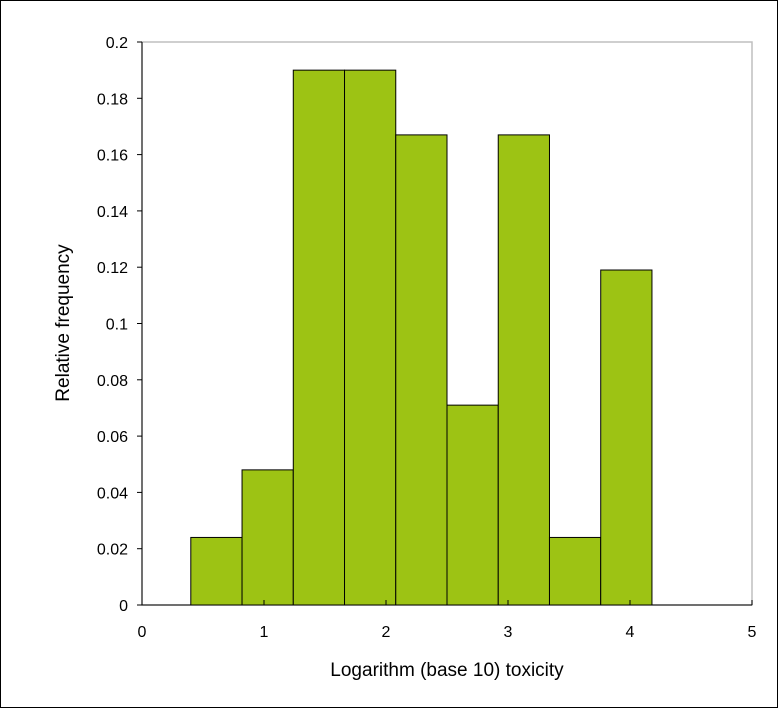 The height and width of the screenshot is (709, 778). Describe the element at coordinates (630, 632) in the screenshot. I see `x-tick-label: 4` at that location.